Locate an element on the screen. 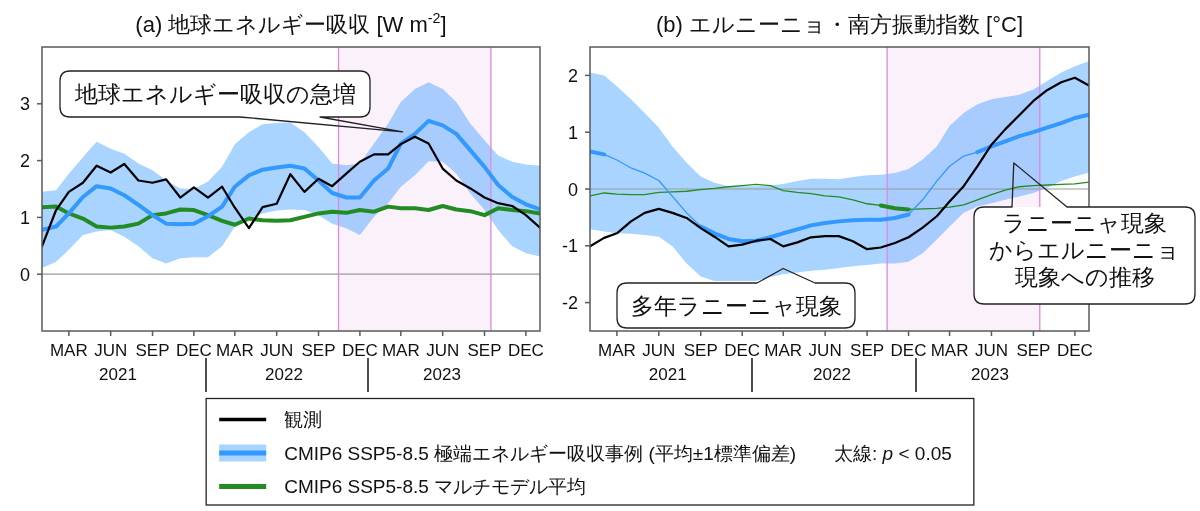  chart-title: (b) エルニーニョ・南方振動指数 [°C] is located at coordinates (839, 24).